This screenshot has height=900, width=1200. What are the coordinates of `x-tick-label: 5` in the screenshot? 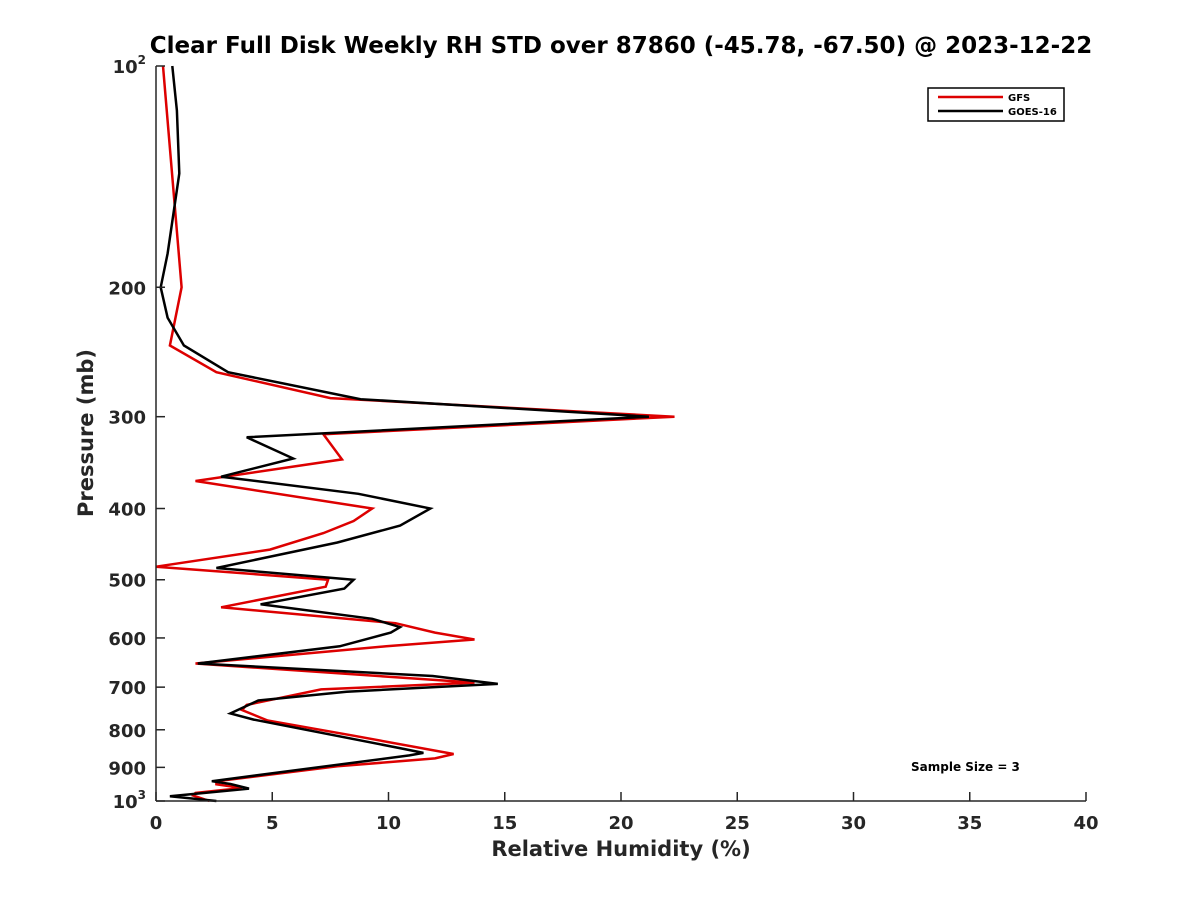 It's located at (272, 823).